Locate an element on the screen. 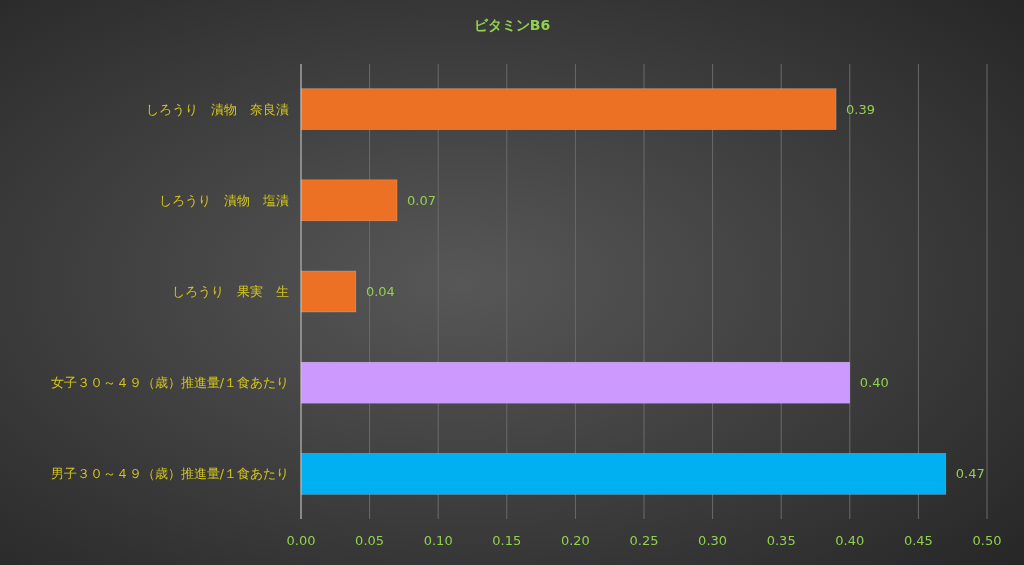 Image resolution: width=1024 pixels, height=565 pixels. chart-title: ビタミンB6 is located at coordinates (512, 25).